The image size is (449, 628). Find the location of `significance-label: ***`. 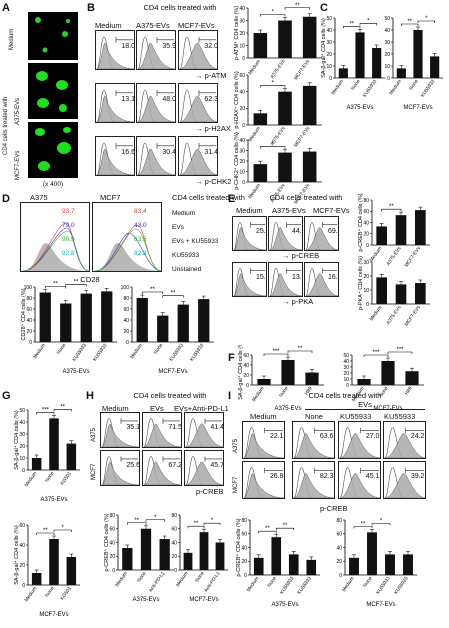

significance-label: *** is located at coordinates (400, 350).